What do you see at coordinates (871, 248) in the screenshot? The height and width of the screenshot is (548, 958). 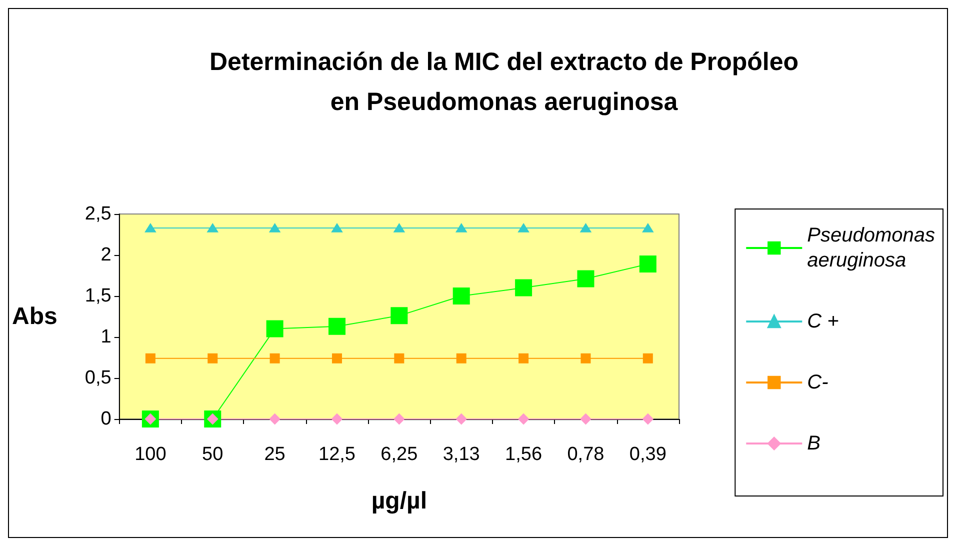 I see `legend-label: Pseudomonas aeruginosa` at bounding box center [871, 248].